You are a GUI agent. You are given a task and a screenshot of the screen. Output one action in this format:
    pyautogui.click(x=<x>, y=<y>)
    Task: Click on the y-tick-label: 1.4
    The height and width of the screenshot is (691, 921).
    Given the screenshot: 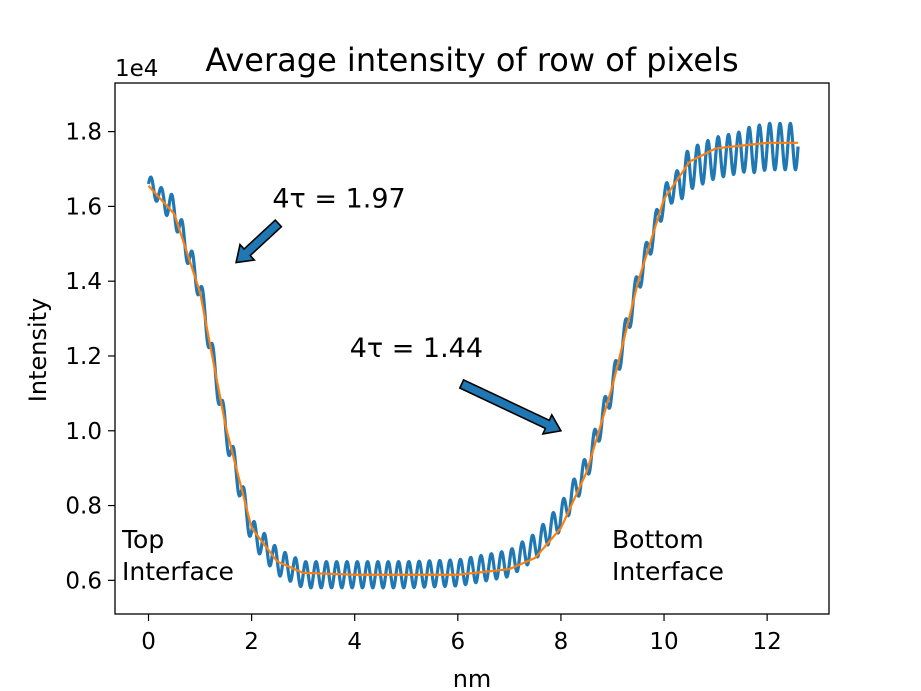 What is the action you would take?
    pyautogui.click(x=83, y=282)
    